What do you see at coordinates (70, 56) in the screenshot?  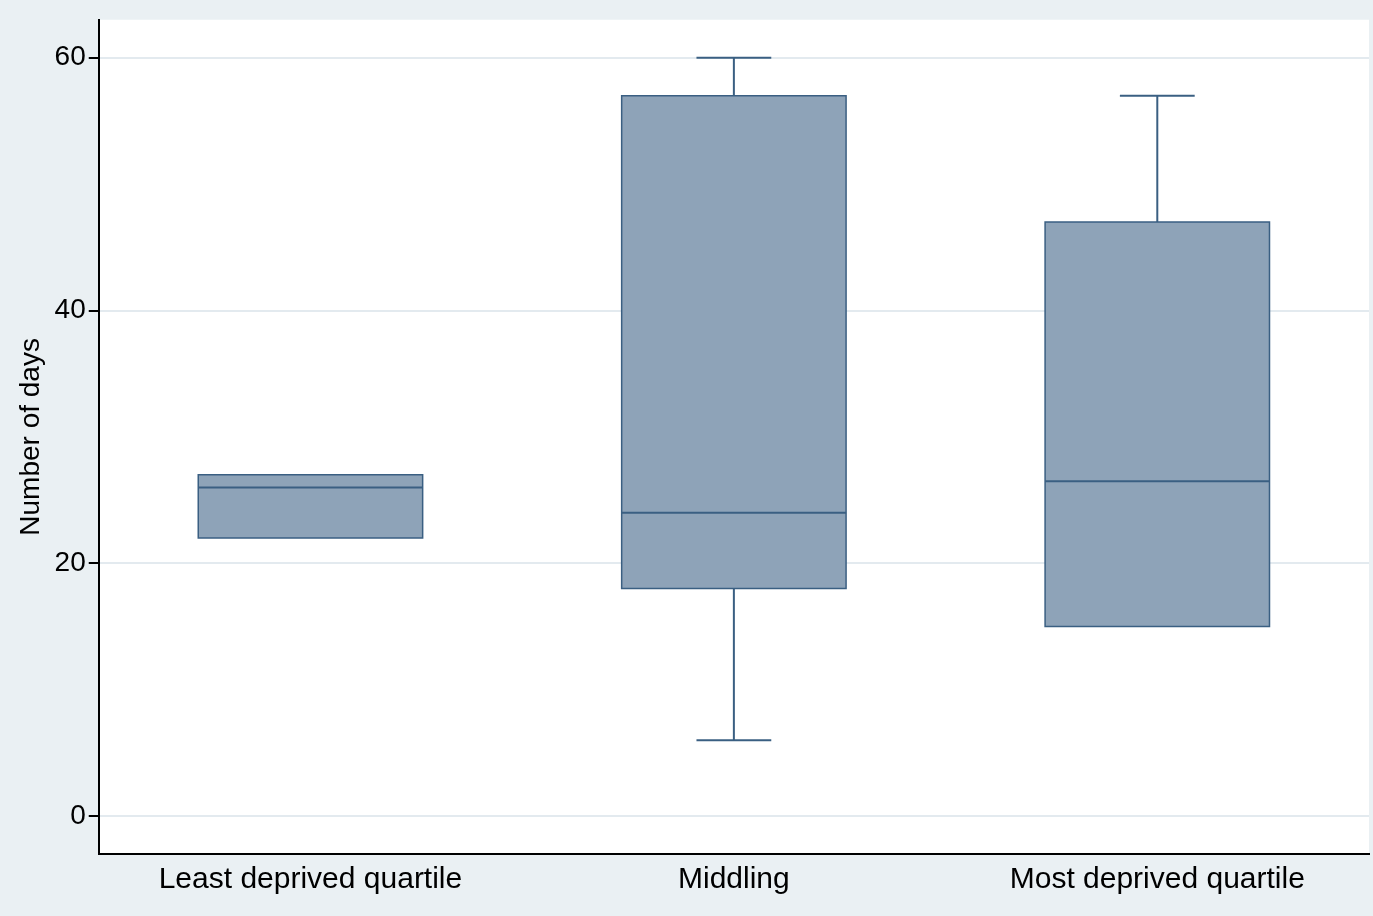 I see `y-tick-label: 60` at bounding box center [70, 56].